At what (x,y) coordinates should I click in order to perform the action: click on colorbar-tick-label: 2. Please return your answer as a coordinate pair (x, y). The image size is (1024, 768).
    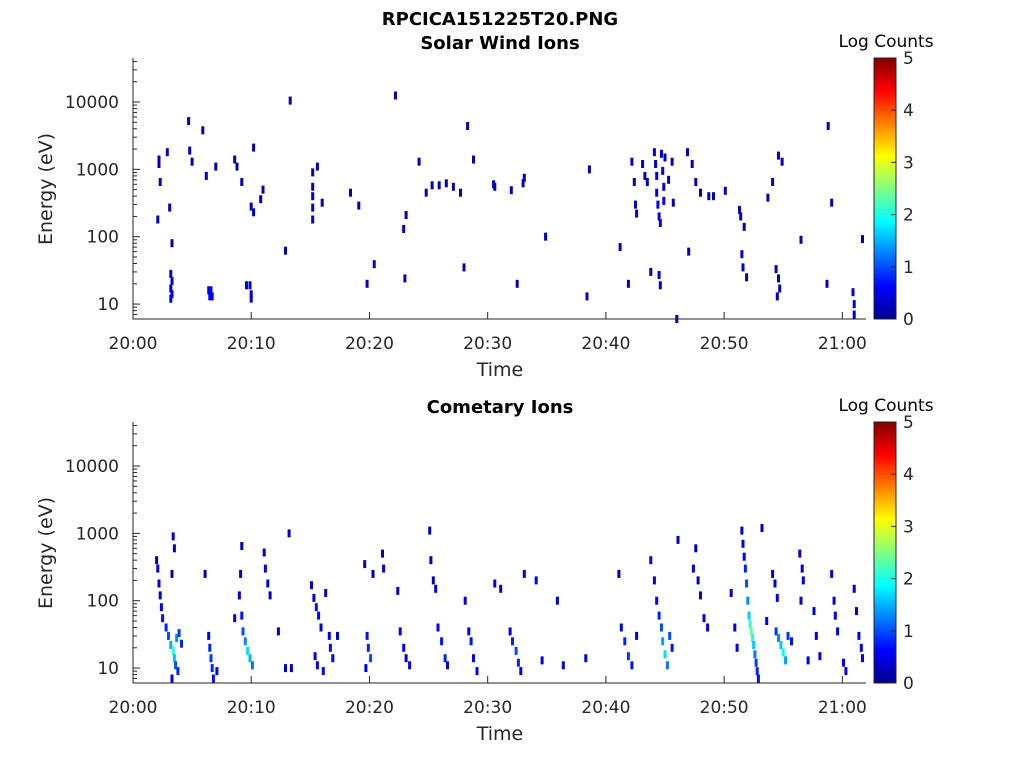
    Looking at the image, I should click on (908, 580).